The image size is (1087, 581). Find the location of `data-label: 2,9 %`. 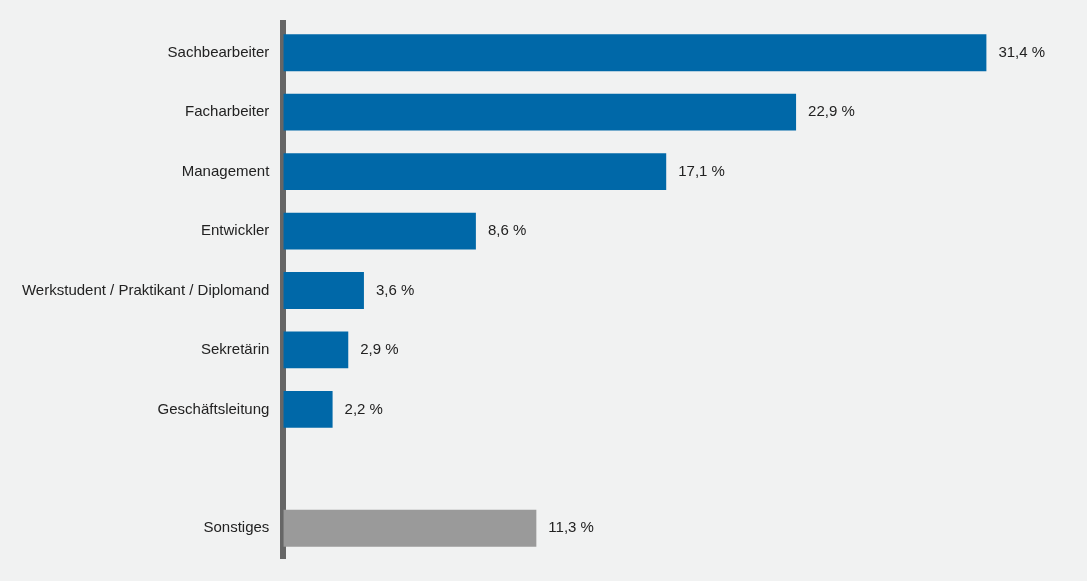

data-label: 2,9 % is located at coordinates (379, 349).